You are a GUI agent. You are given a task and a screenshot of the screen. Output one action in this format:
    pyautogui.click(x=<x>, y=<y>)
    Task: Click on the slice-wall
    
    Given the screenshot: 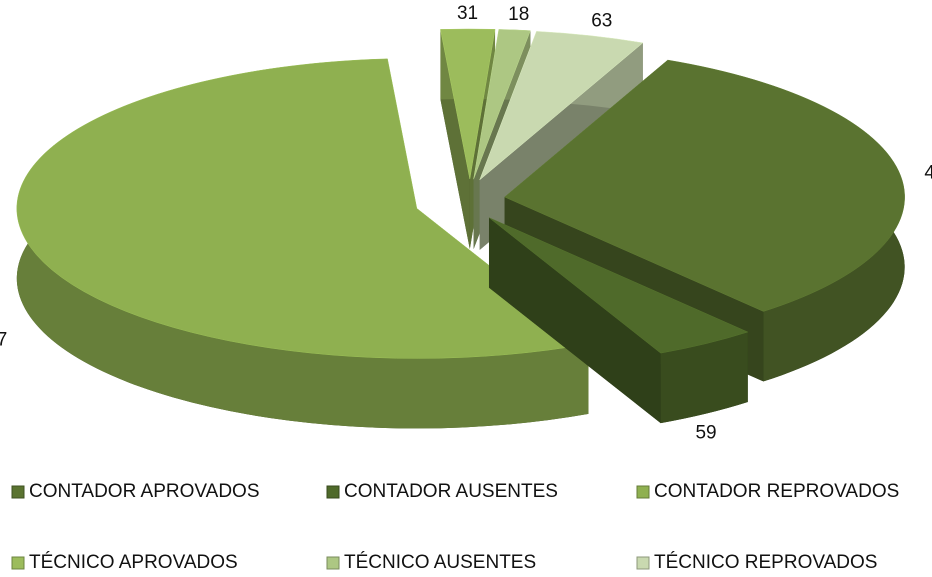 What is the action you would take?
    pyautogui.click(x=574, y=320)
    